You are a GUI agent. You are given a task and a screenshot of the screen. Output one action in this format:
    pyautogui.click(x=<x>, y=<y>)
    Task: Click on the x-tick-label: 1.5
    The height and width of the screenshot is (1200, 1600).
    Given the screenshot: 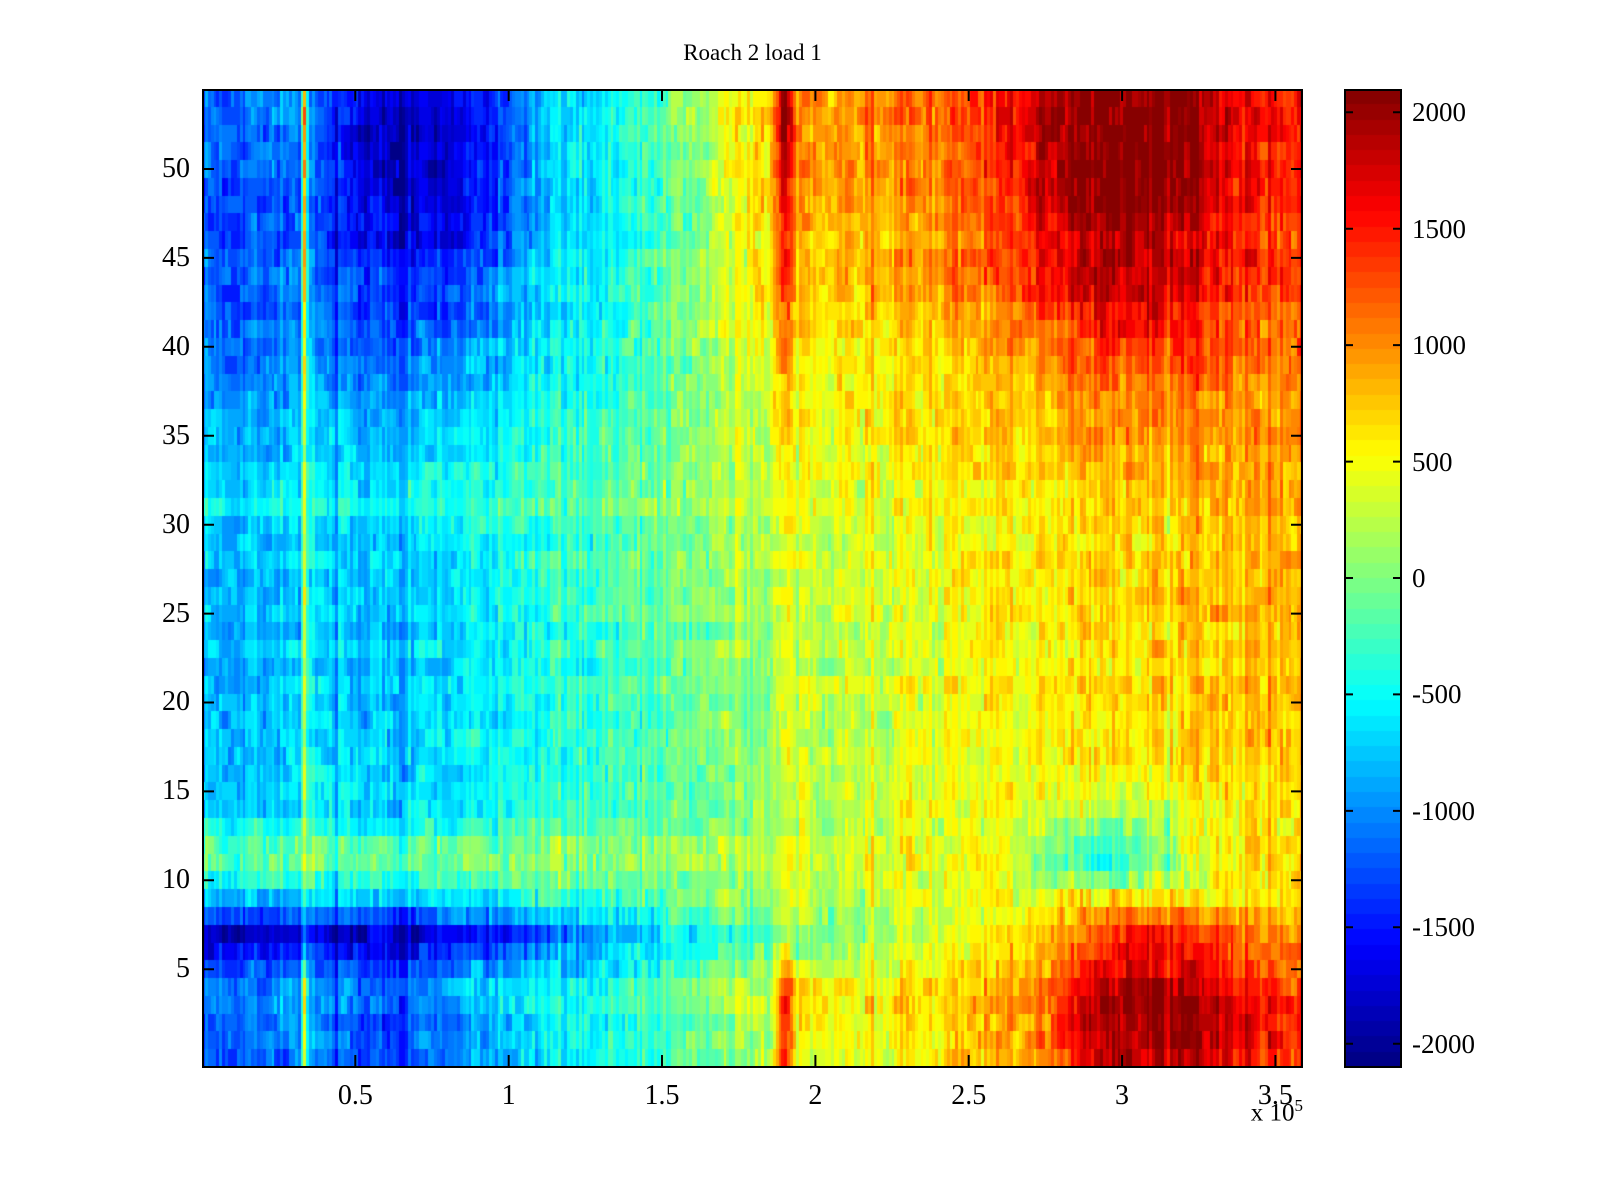 What is the action you would take?
    pyautogui.click(x=662, y=1095)
    